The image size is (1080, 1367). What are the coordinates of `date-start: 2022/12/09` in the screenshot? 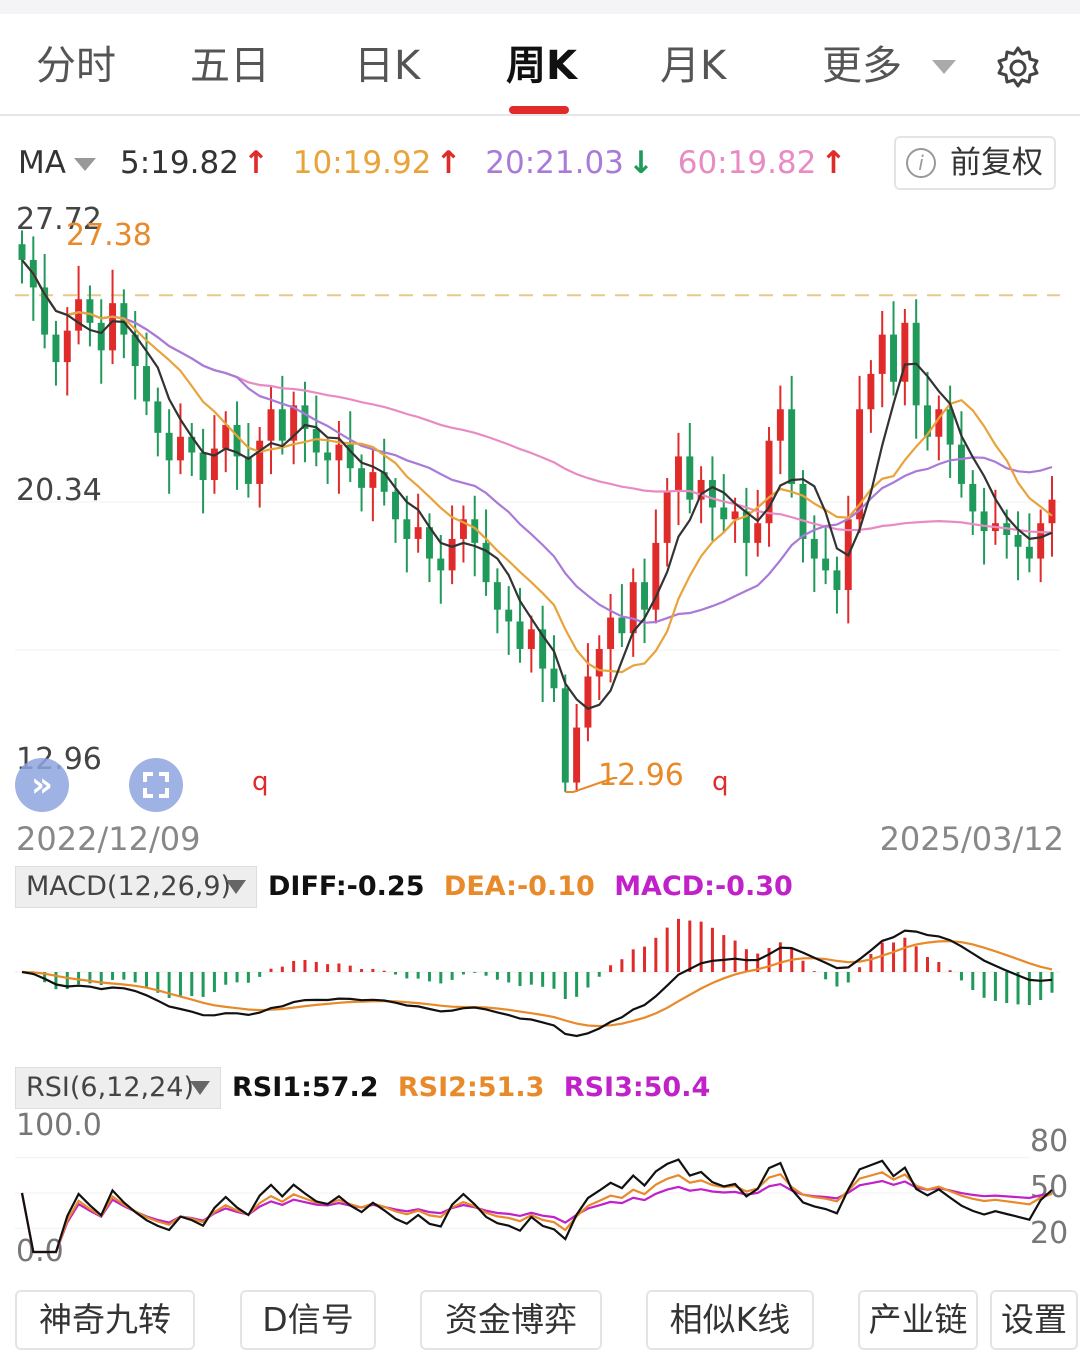 It's located at (108, 839).